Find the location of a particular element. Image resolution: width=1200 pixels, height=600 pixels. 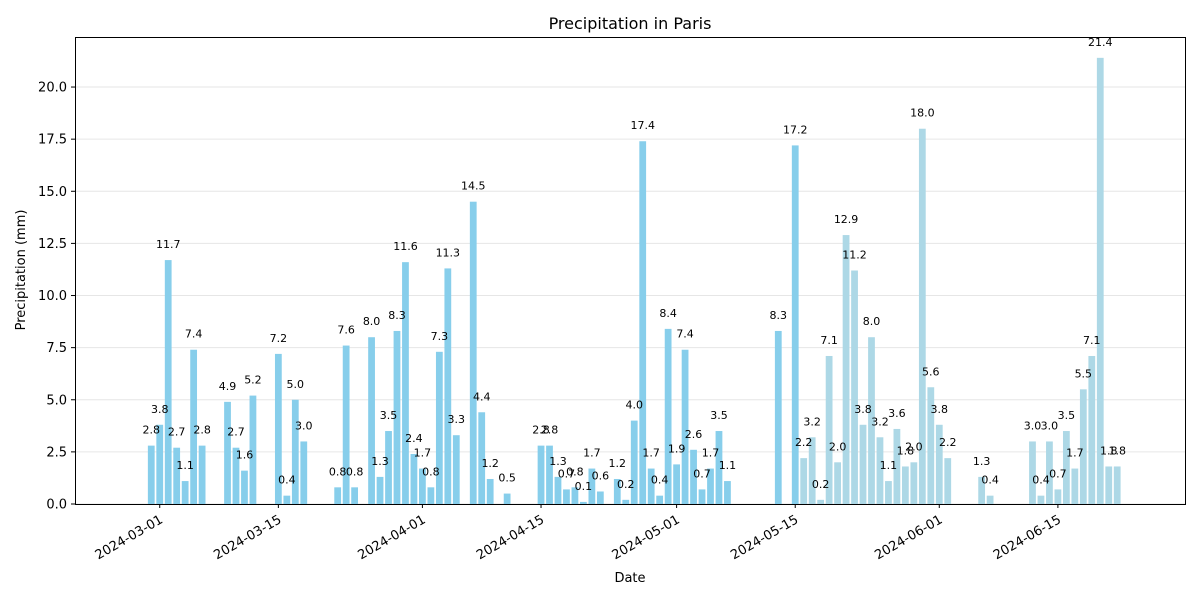

bar-value-label: 0.4 is located at coordinates (287, 480).